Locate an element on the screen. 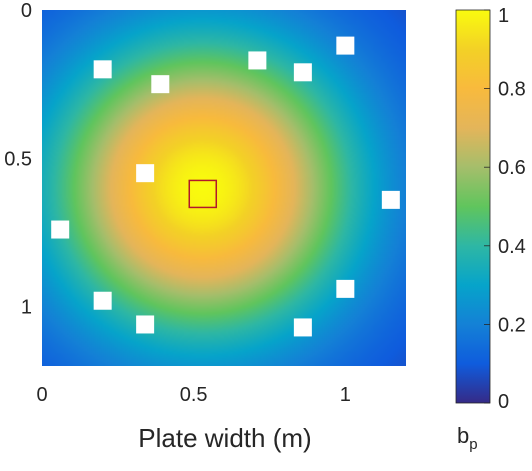 The height and width of the screenshot is (471, 532). colorbar-gradient is located at coordinates (473, 206).